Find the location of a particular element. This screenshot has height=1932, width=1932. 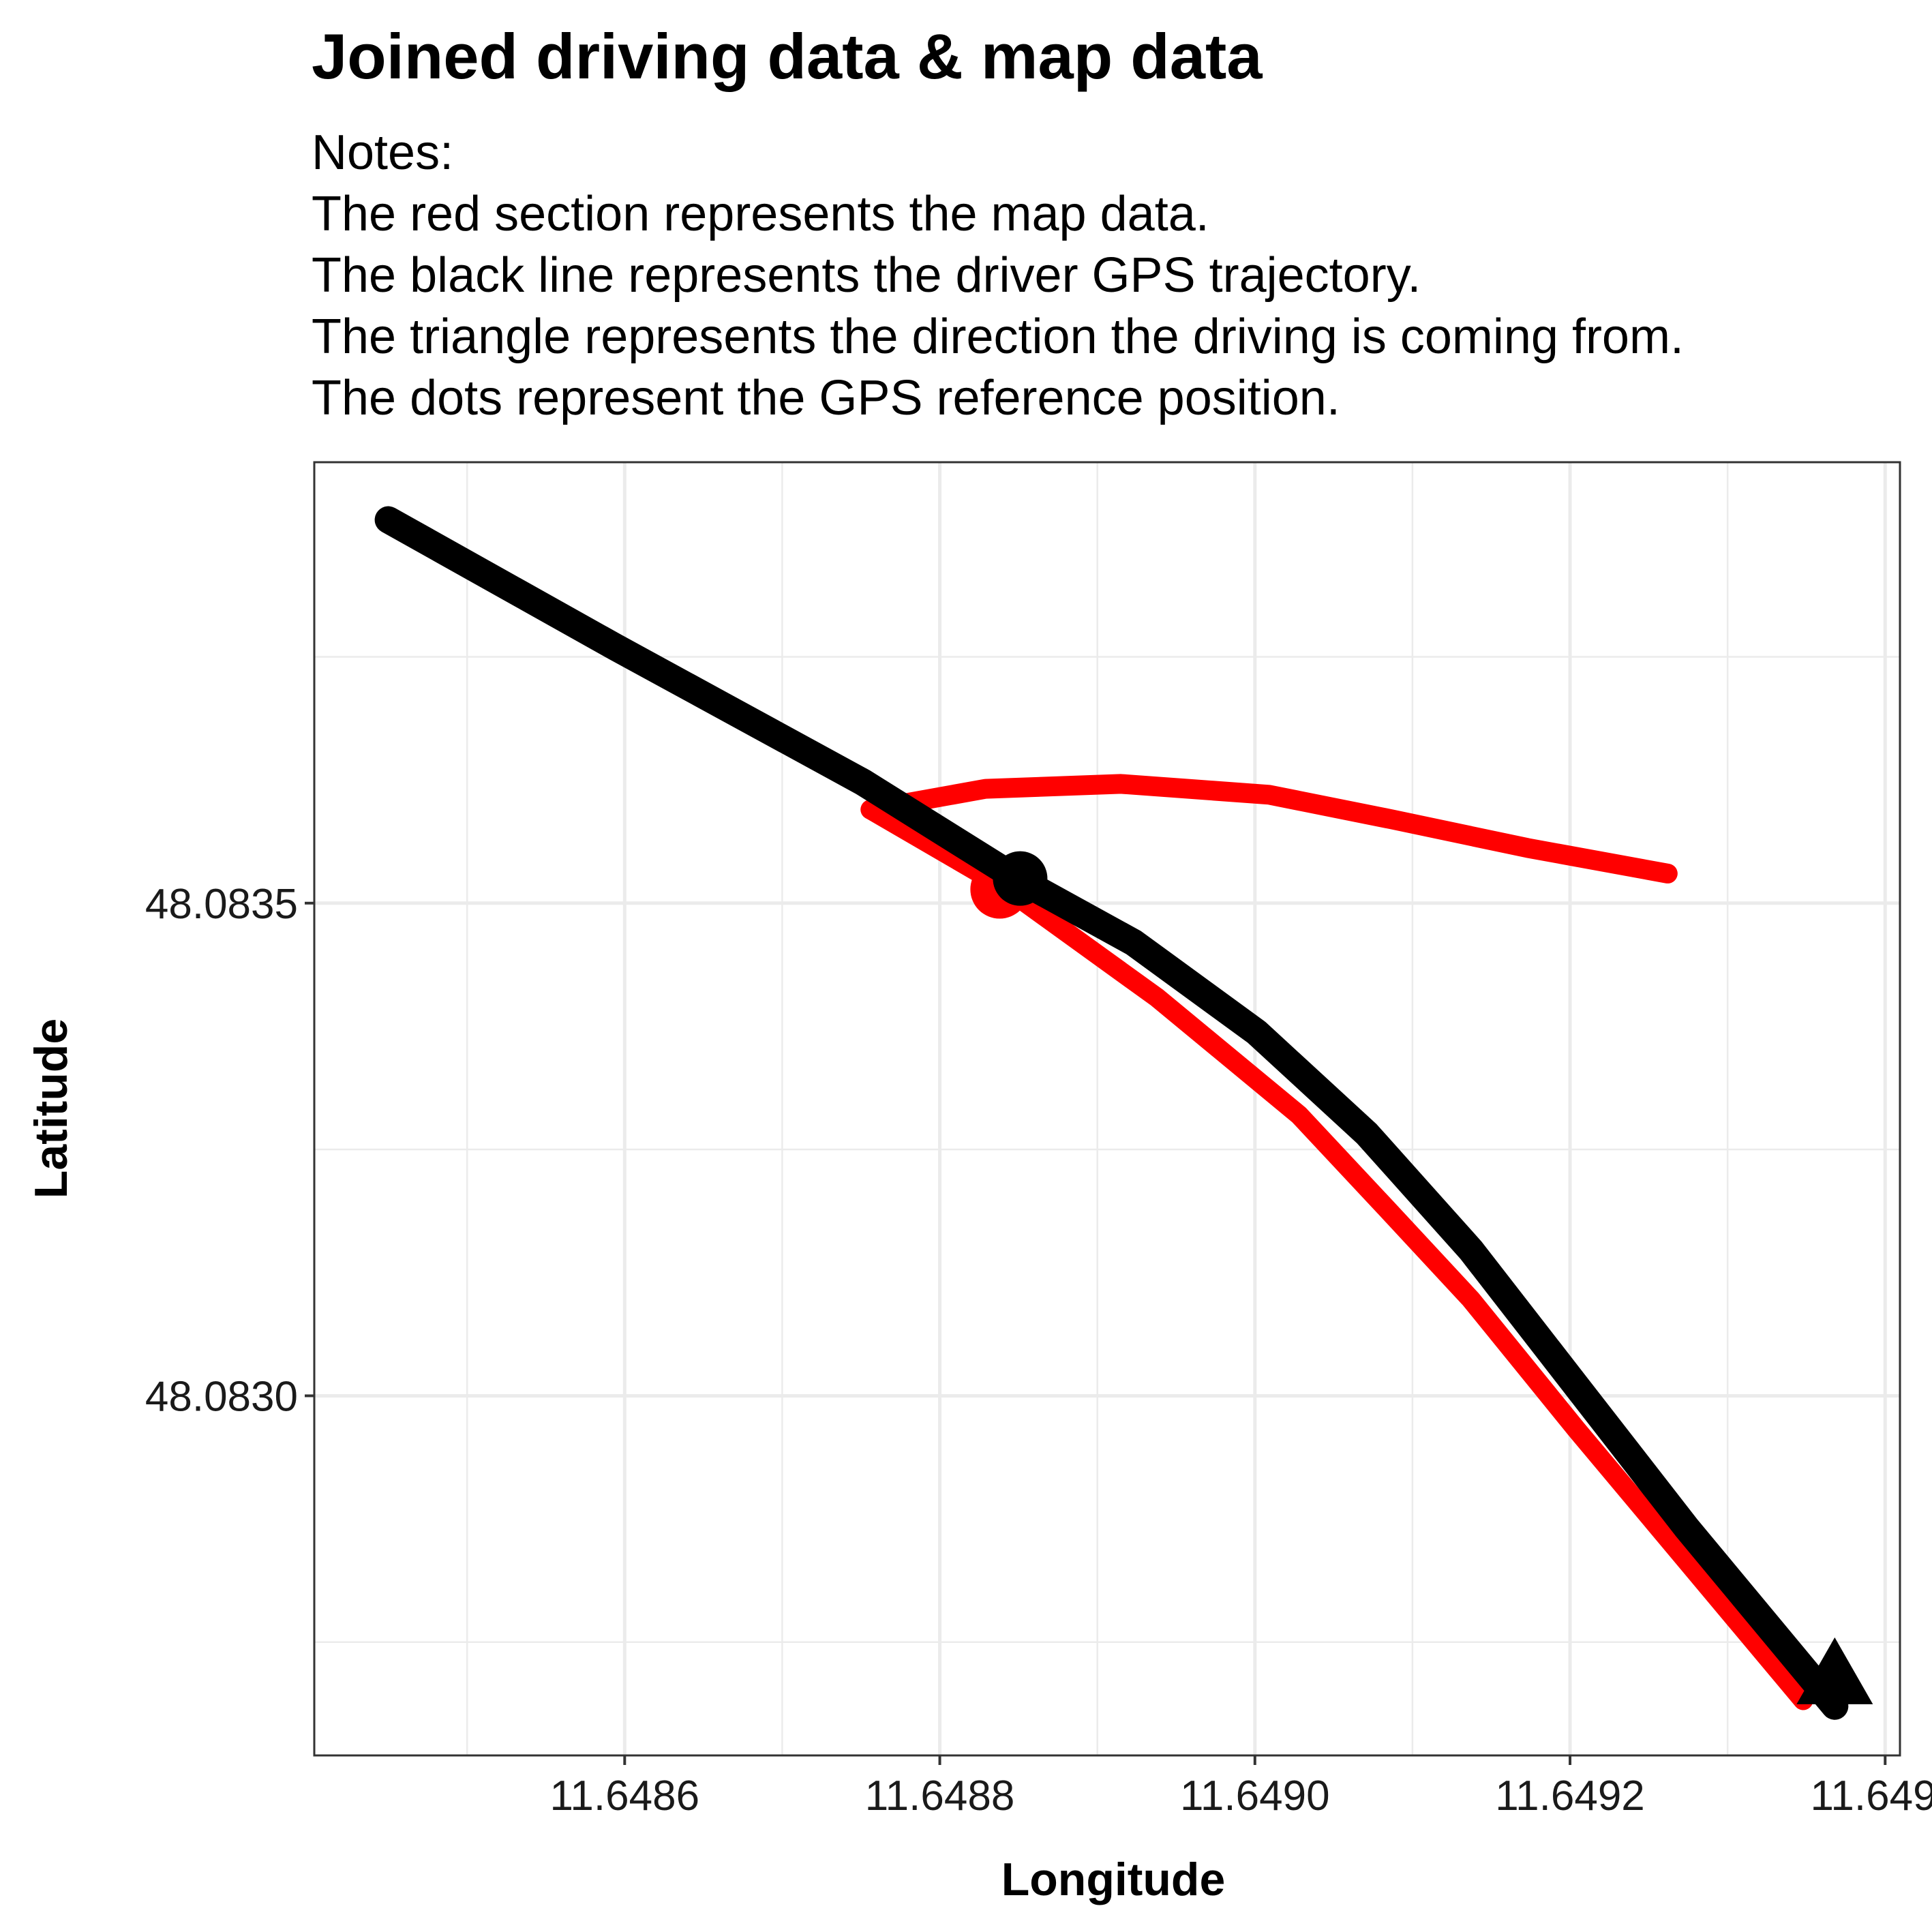

direction-triangle is located at coordinates (1835, 1670).